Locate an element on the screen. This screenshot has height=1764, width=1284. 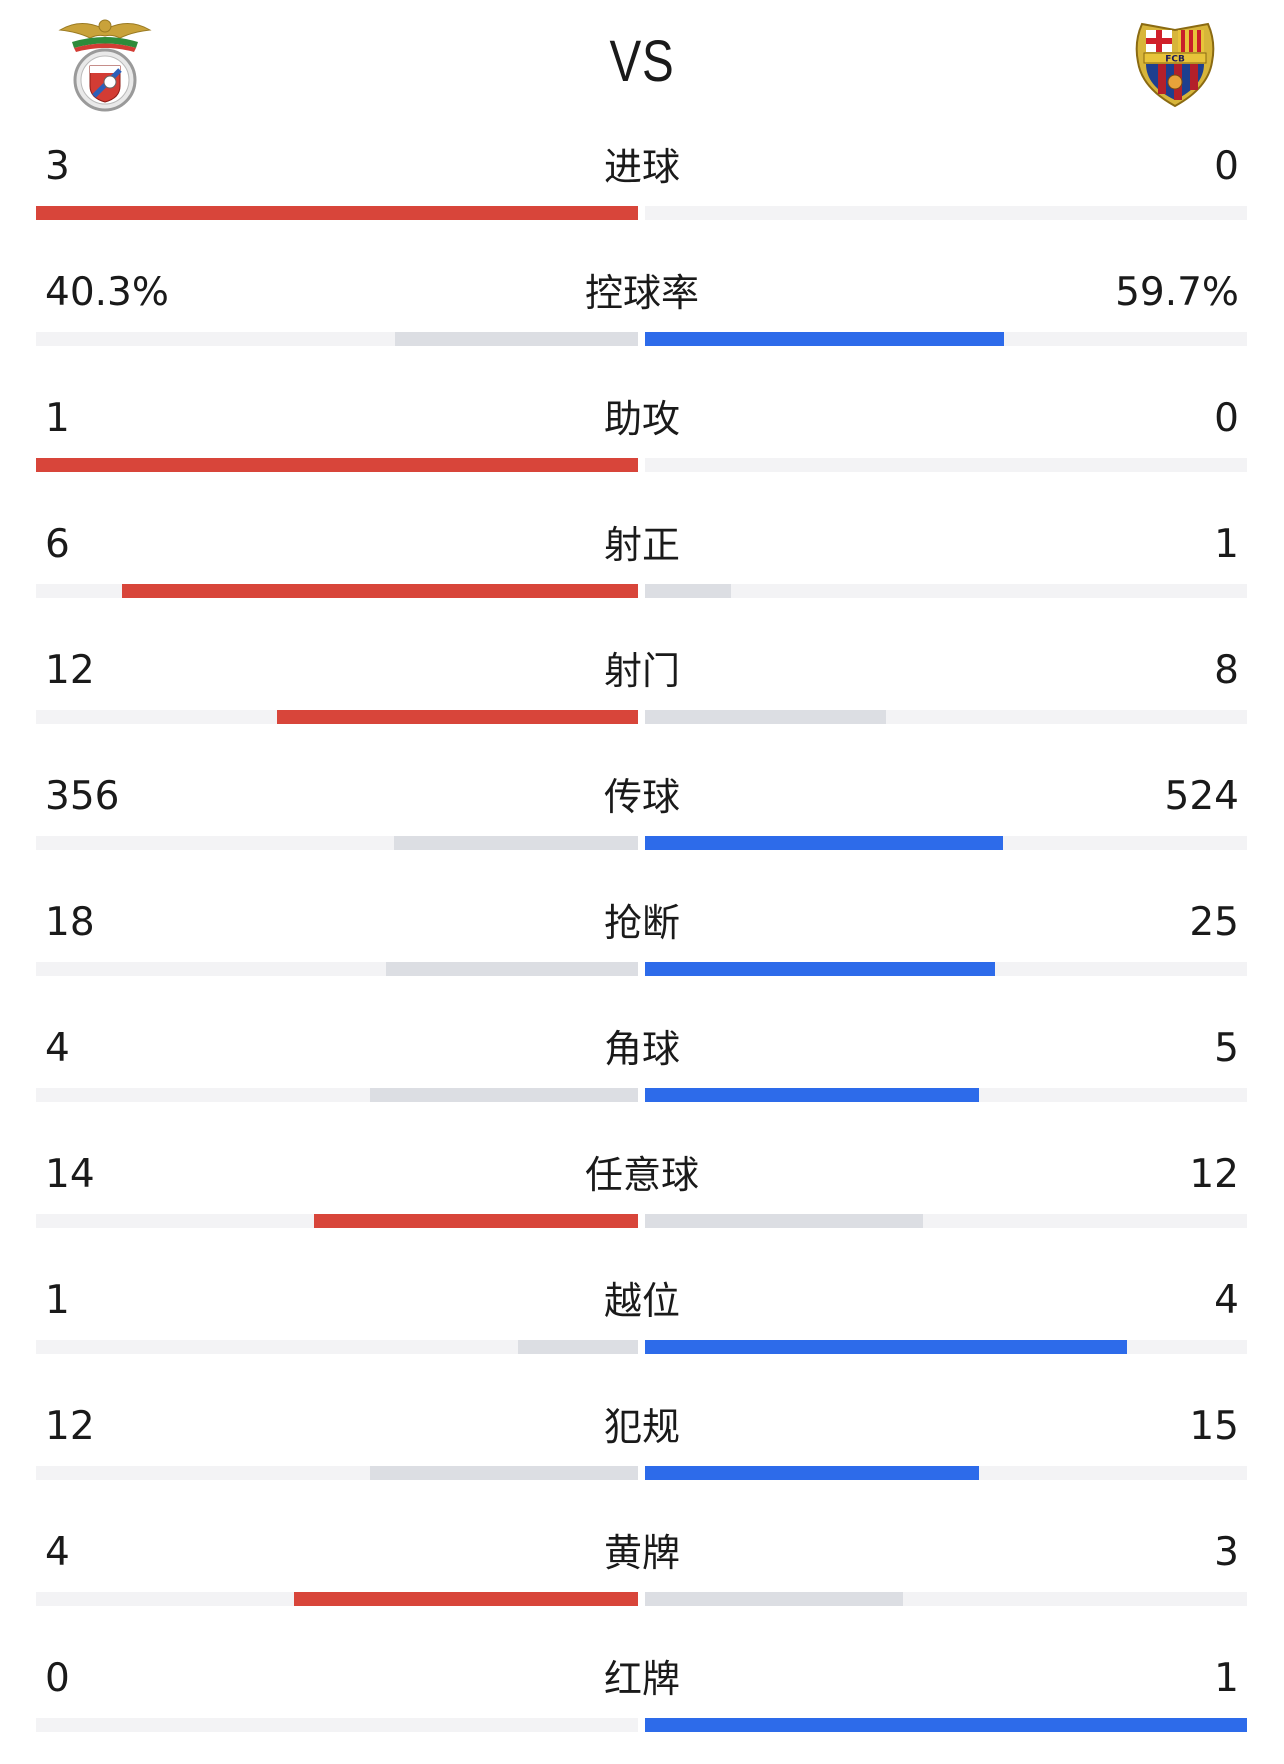
away-stat-value: 12 is located at coordinates (1214, 1174).